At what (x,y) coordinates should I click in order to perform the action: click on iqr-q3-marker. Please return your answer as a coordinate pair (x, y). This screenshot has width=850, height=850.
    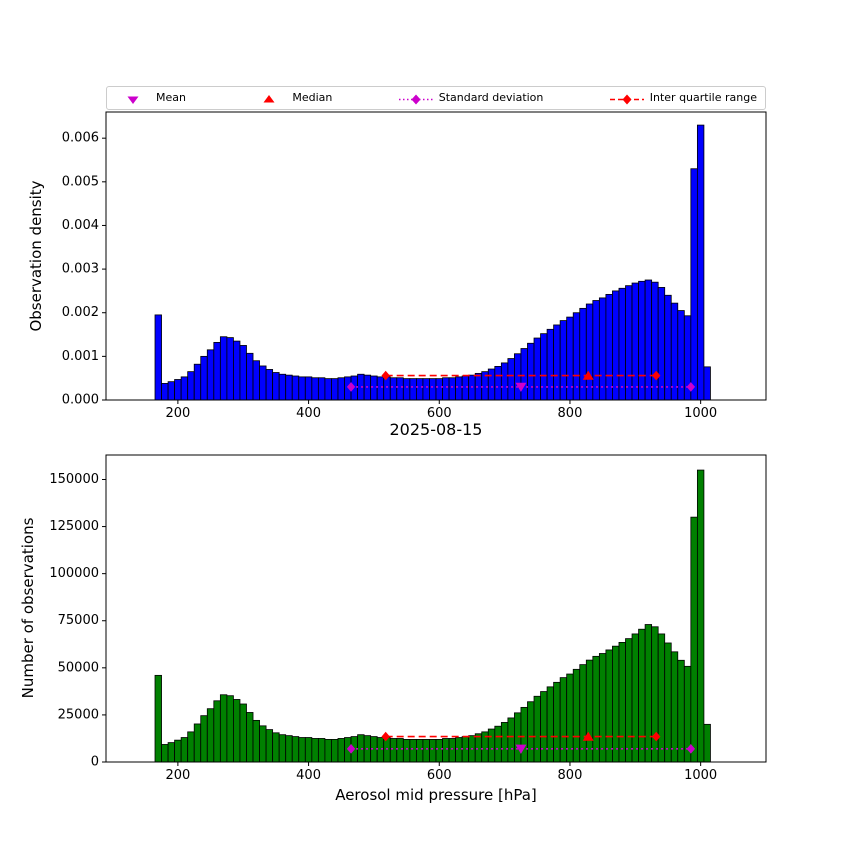
    Looking at the image, I should click on (656, 375).